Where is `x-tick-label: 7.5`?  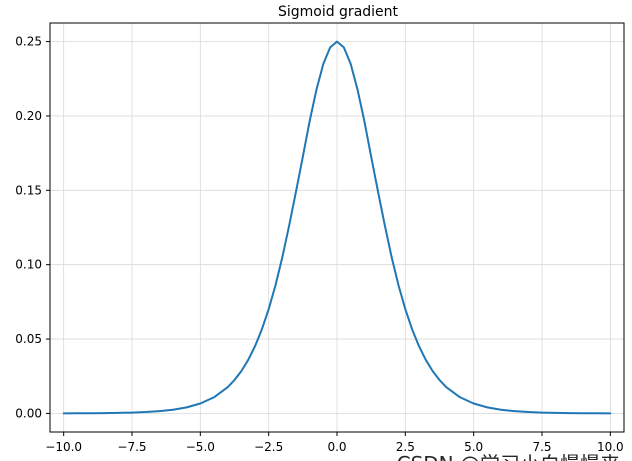
x-tick-label: 7.5 is located at coordinates (541, 447).